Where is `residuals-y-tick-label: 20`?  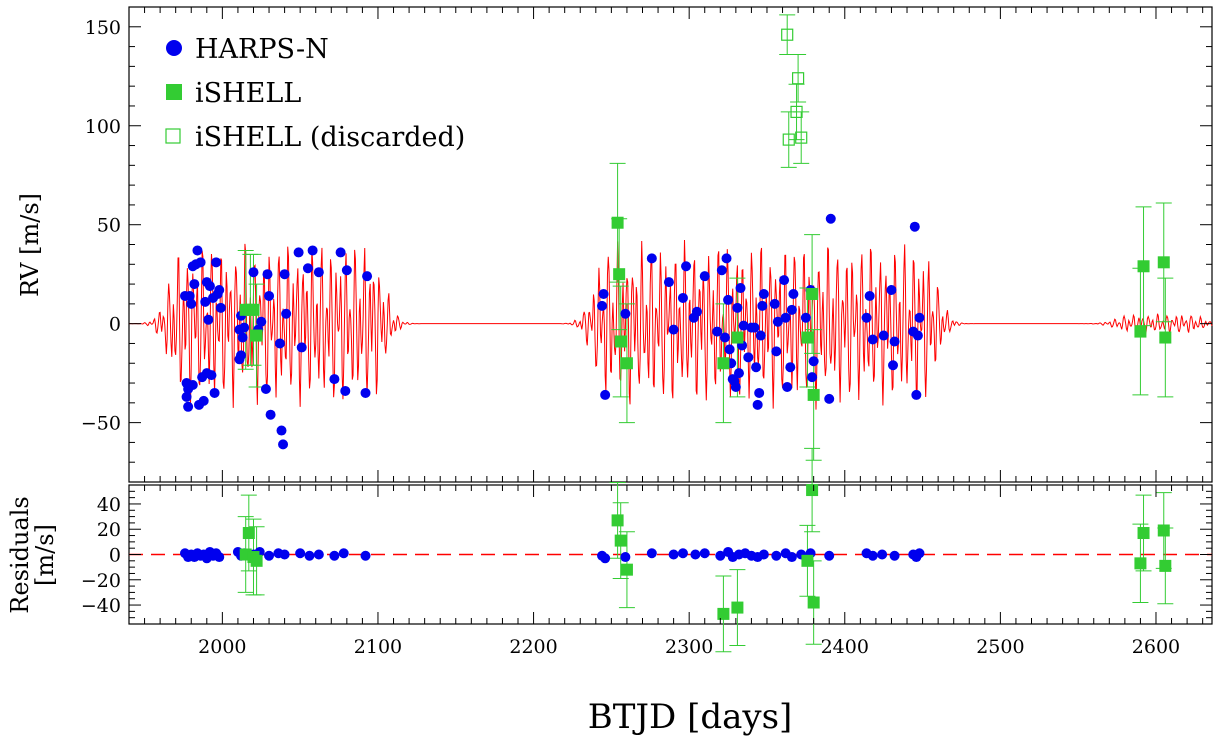
residuals-y-tick-label: 20 is located at coordinates (109, 530).